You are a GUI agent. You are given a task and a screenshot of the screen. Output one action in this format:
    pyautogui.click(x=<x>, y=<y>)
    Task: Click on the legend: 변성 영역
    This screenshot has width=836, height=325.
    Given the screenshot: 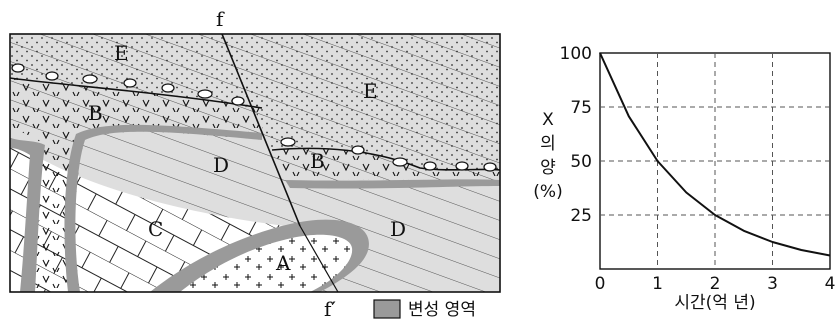 What is the action you would take?
    pyautogui.click(x=424, y=309)
    